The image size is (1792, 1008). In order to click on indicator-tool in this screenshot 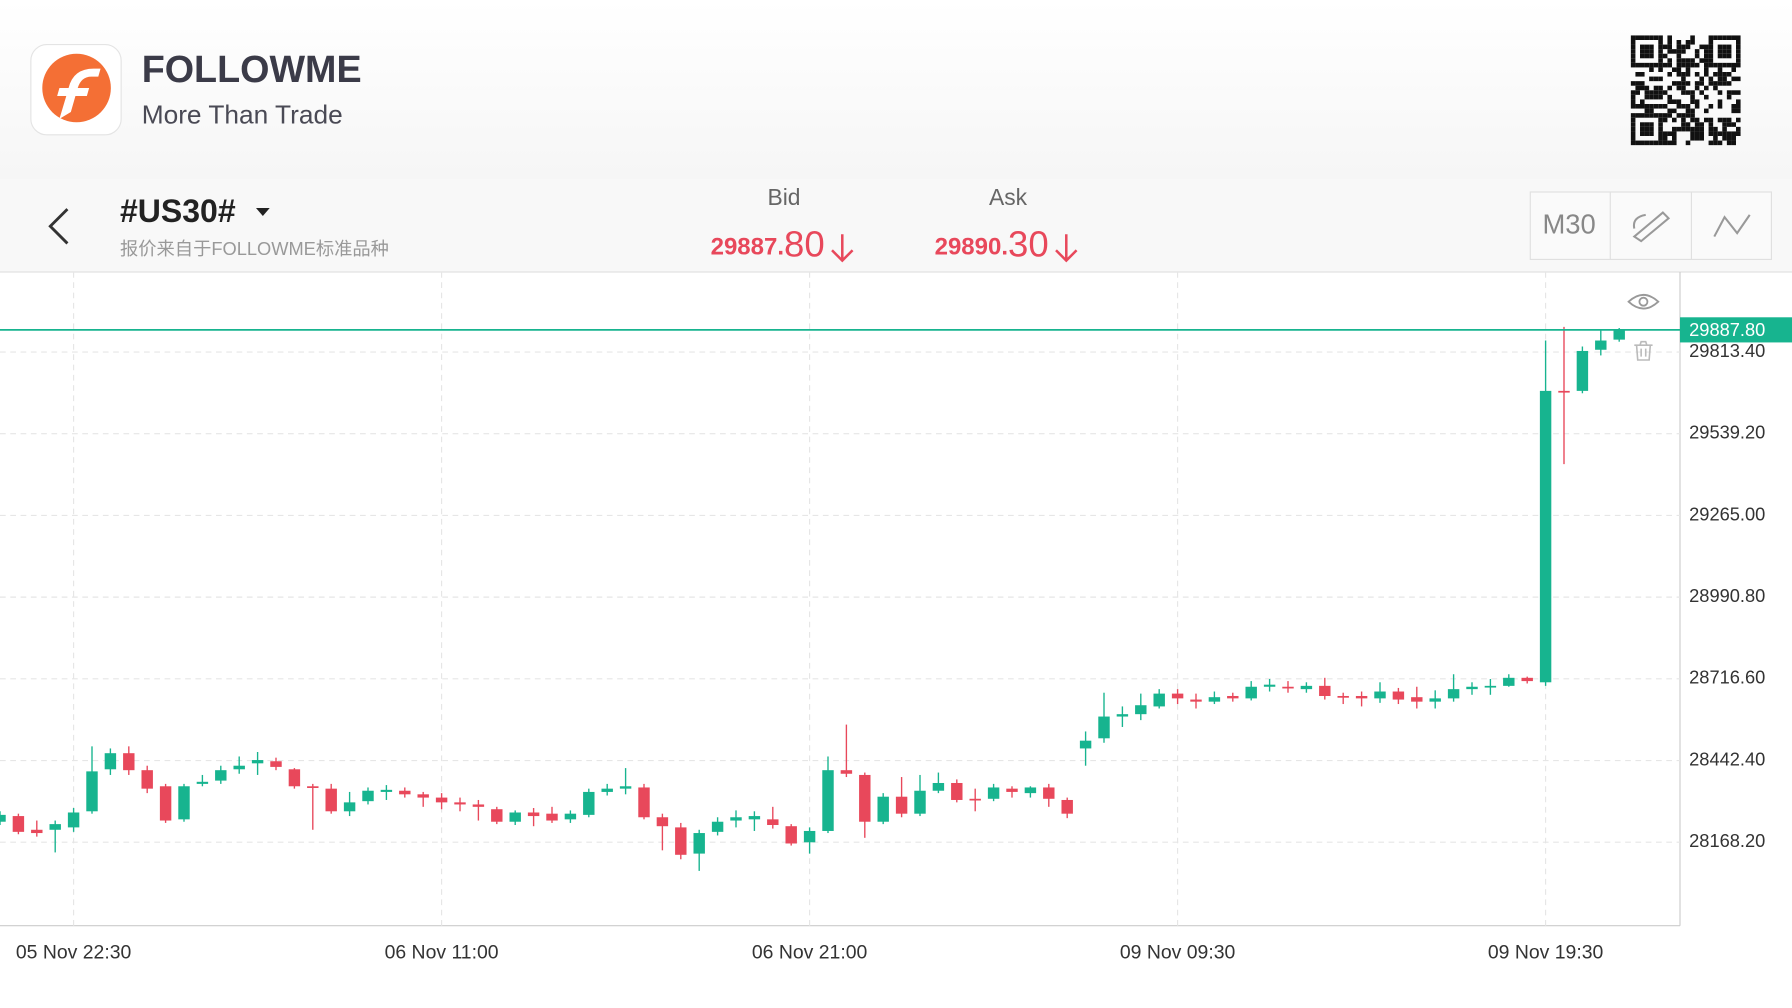, I will do `click(1732, 226)`.